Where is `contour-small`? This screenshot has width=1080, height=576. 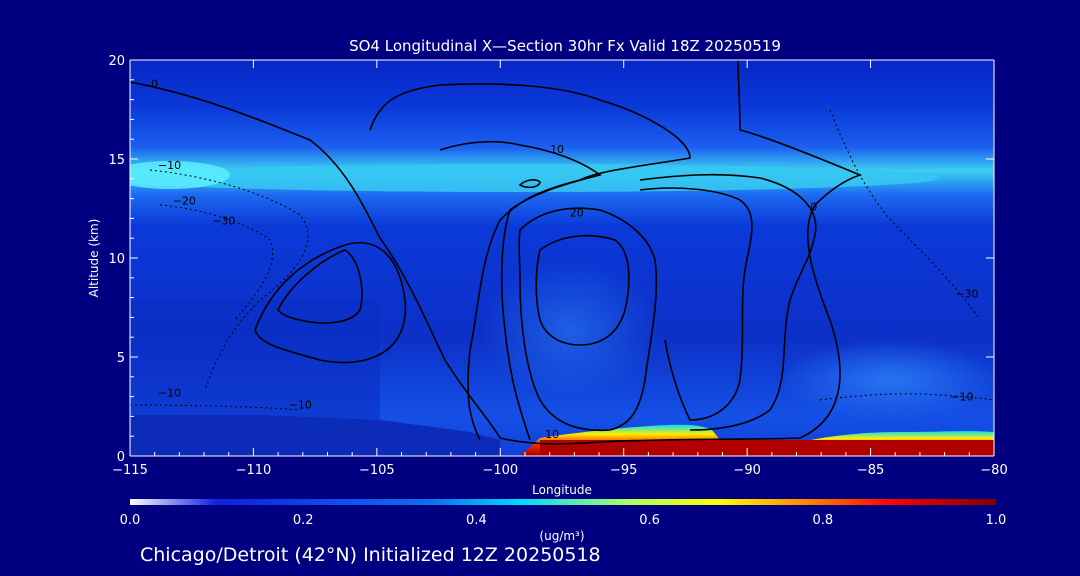
contour-small is located at coordinates (529, 184).